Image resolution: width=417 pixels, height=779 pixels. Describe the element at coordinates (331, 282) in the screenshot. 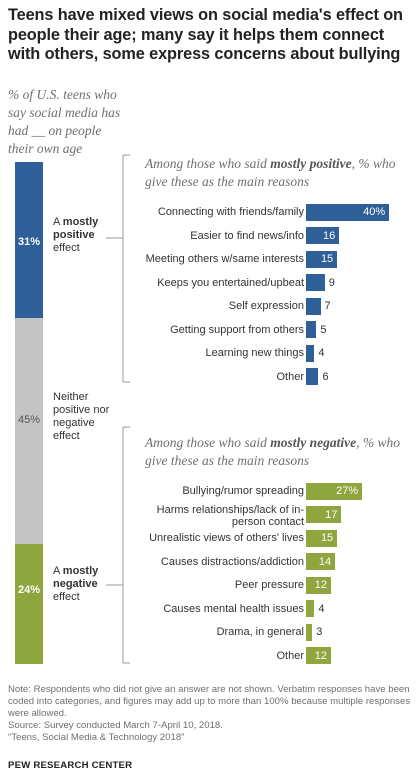

I see `positive-reason-value-label: 9` at that location.